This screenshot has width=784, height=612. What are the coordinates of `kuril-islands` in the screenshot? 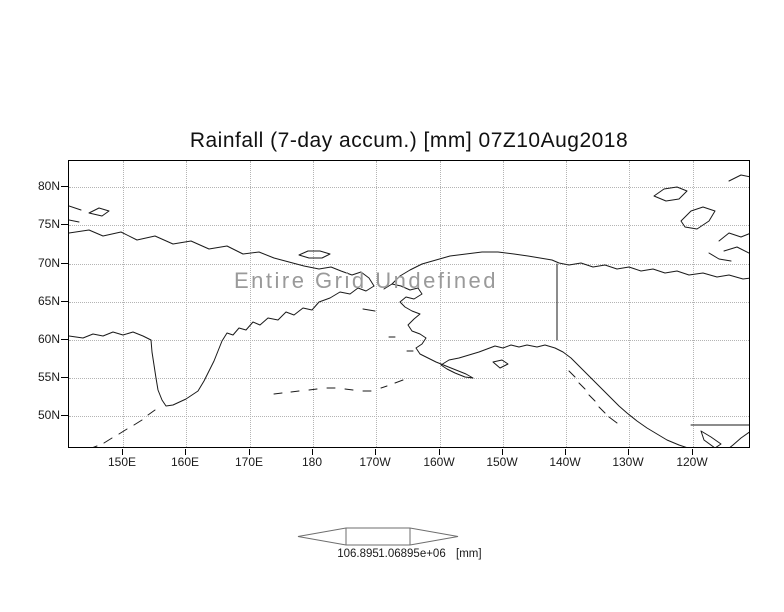 It's located at (124, 428).